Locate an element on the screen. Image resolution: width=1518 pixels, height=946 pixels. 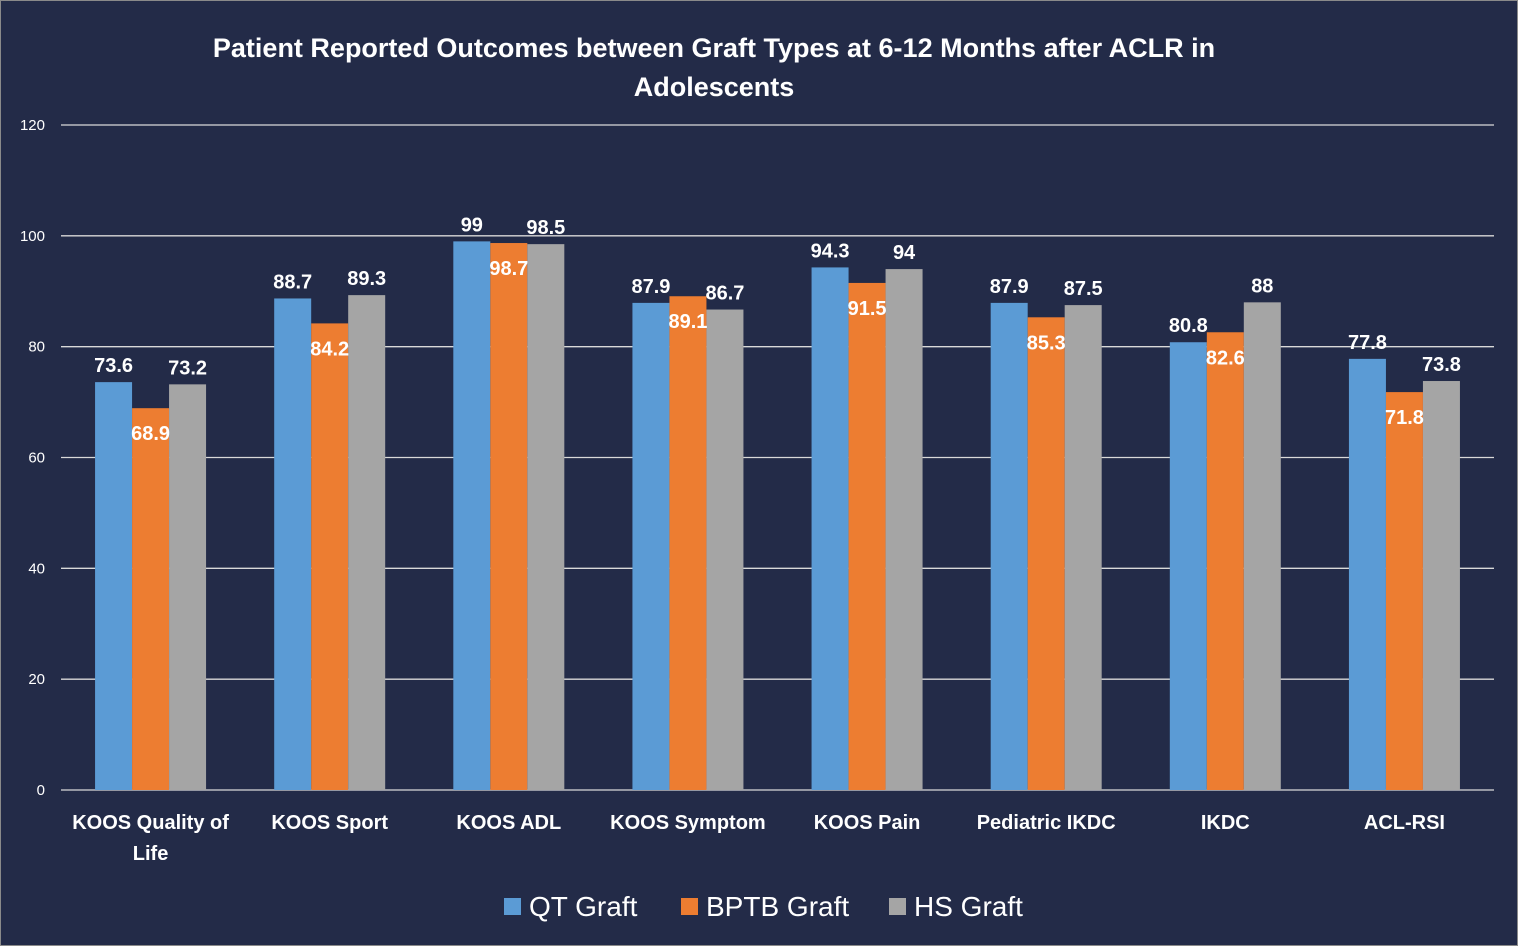
y-tick-label-20: 20 is located at coordinates (36, 679).